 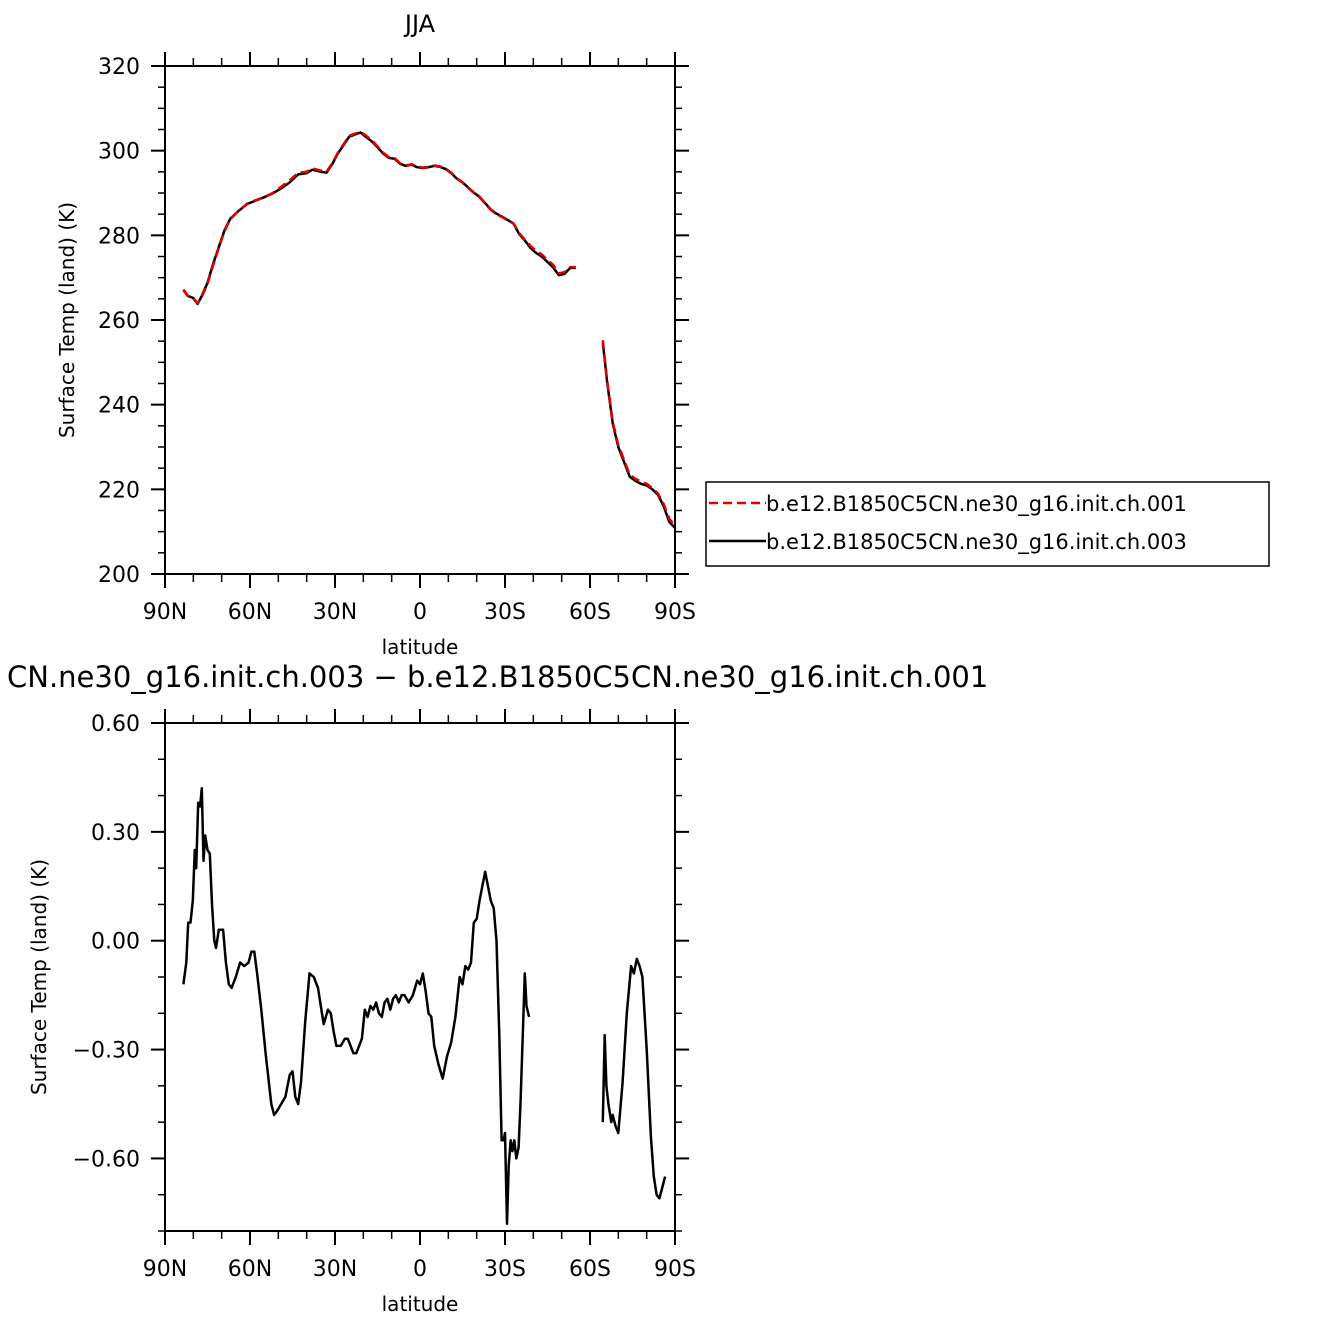 I want to click on bottom-plot-frame, so click(x=420, y=977).